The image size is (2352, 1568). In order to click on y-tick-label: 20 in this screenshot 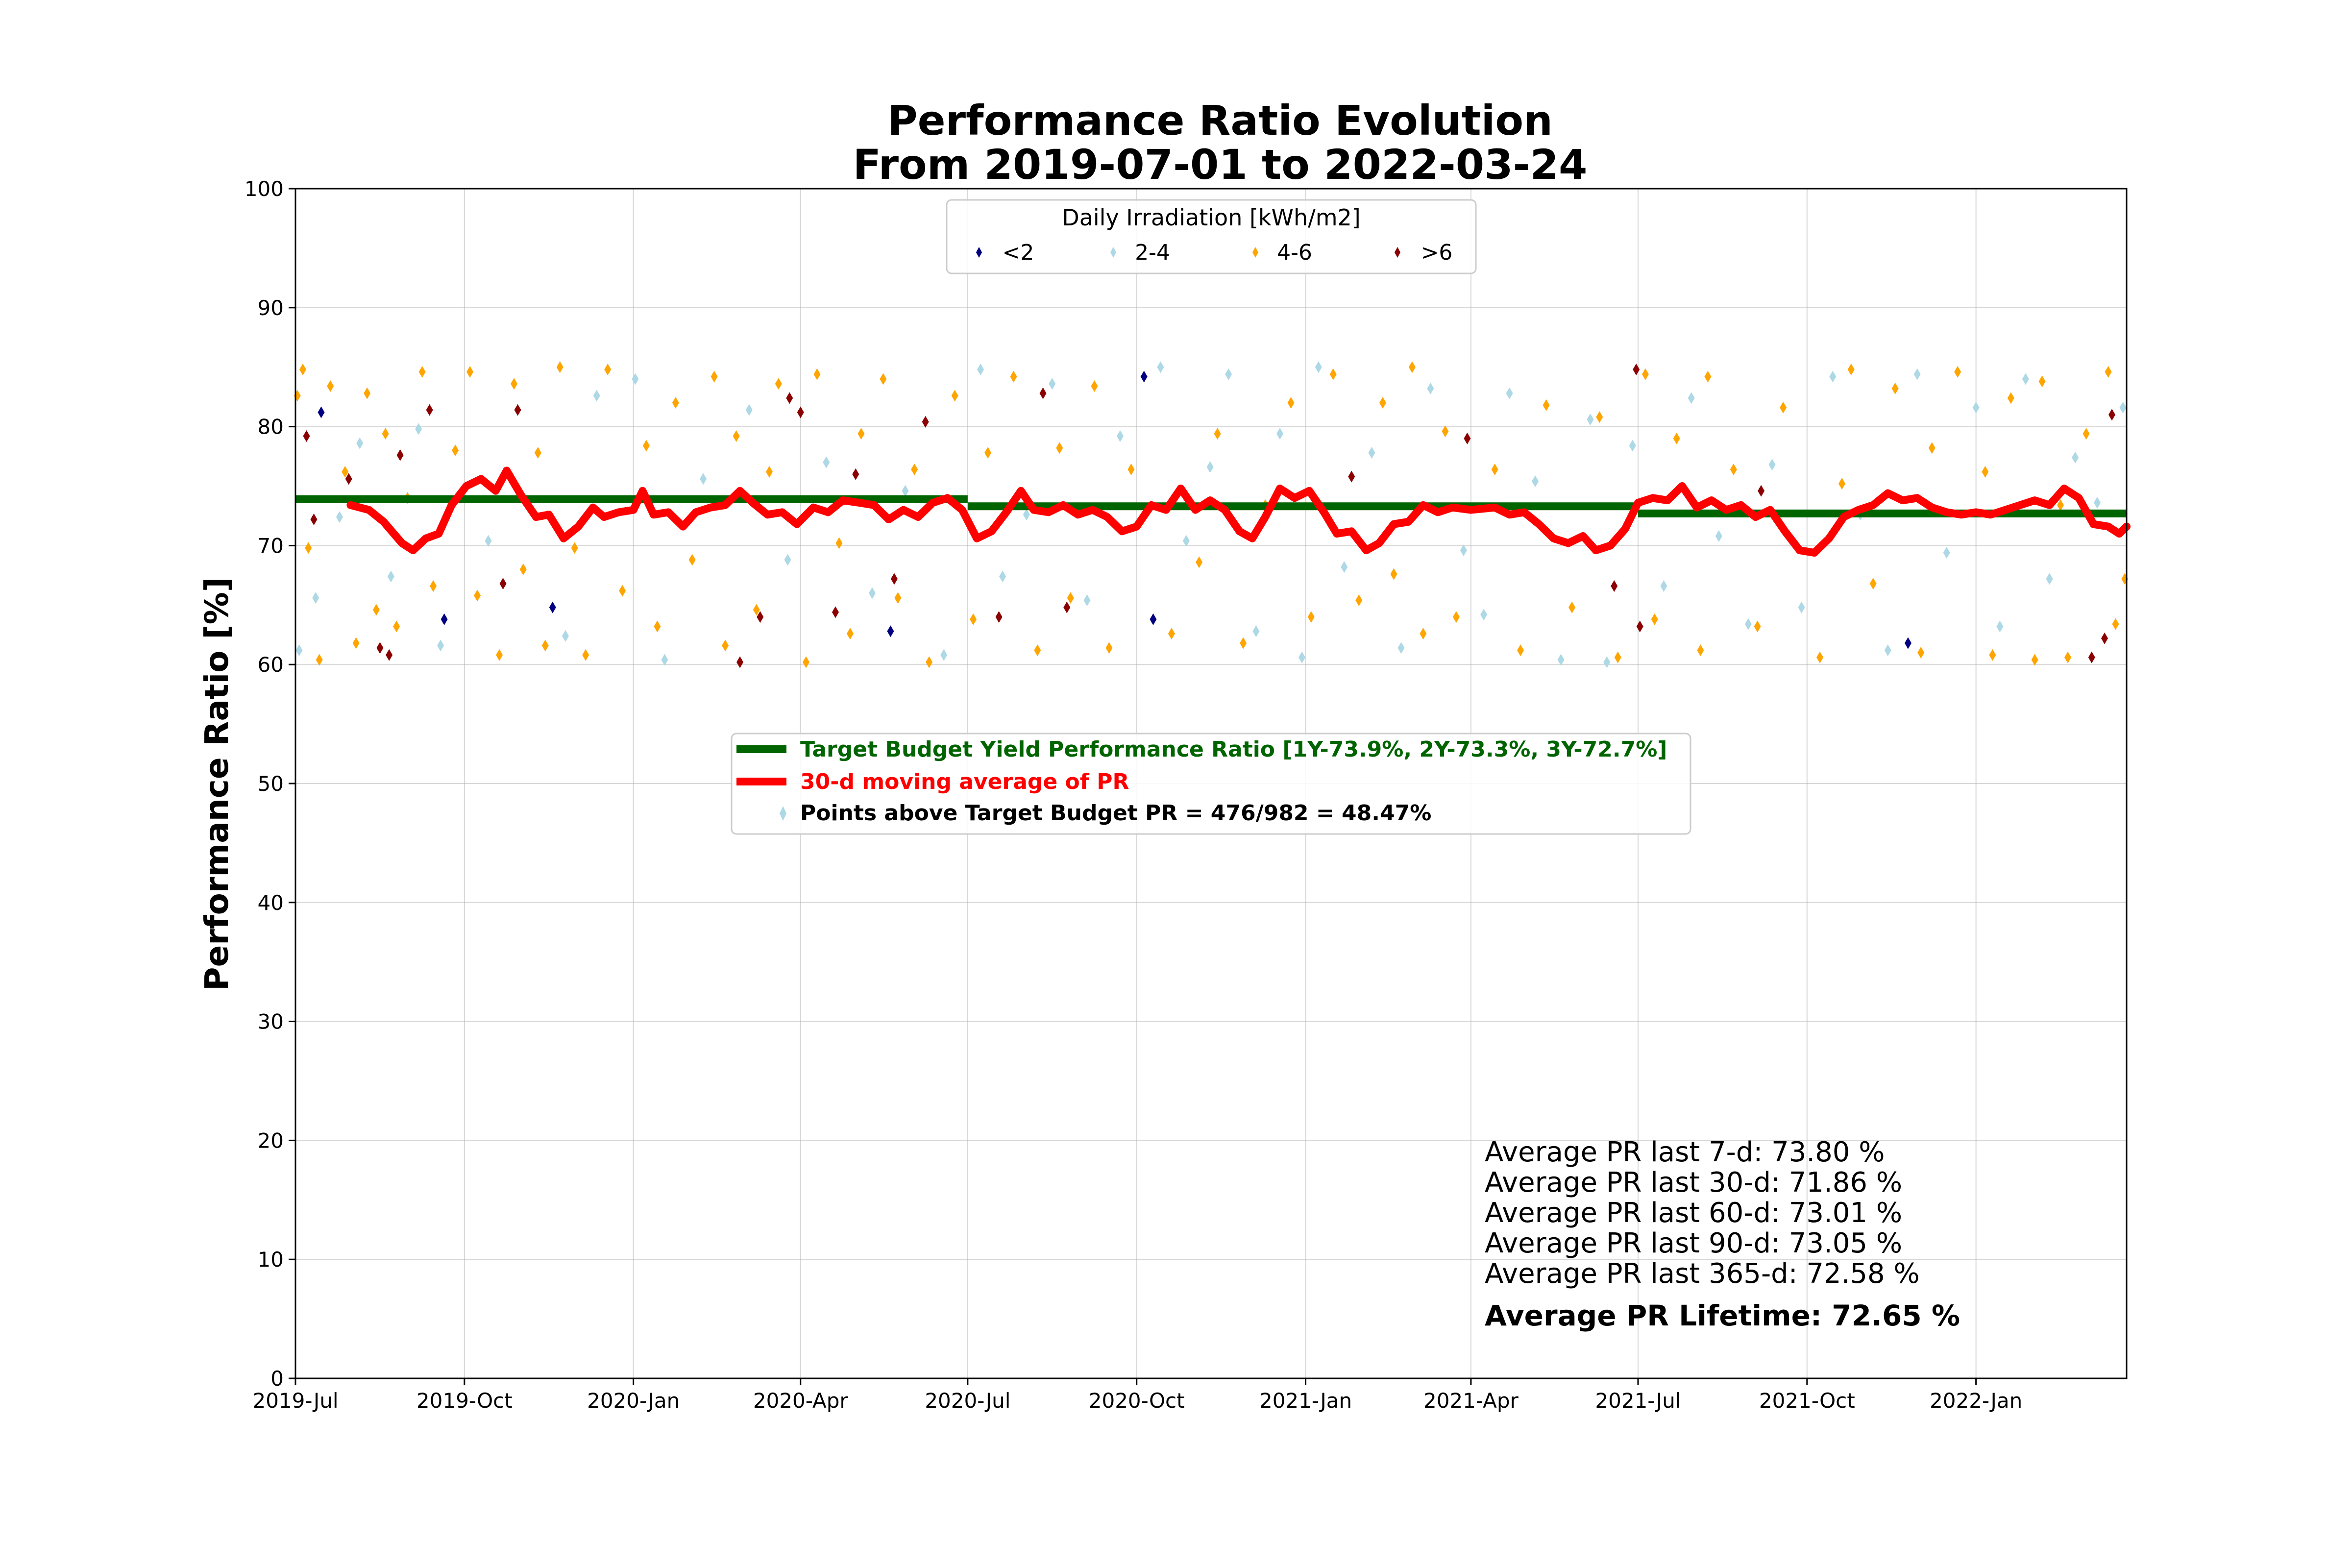, I will do `click(271, 1140)`.